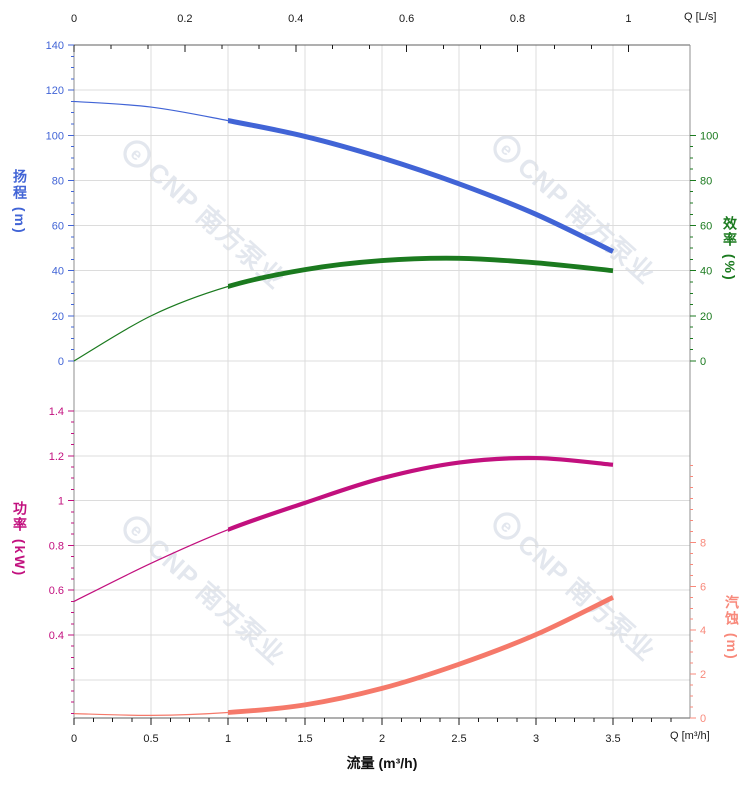 The height and width of the screenshot is (797, 752). I want to click on svg-text: 1.4, so click(56, 412).